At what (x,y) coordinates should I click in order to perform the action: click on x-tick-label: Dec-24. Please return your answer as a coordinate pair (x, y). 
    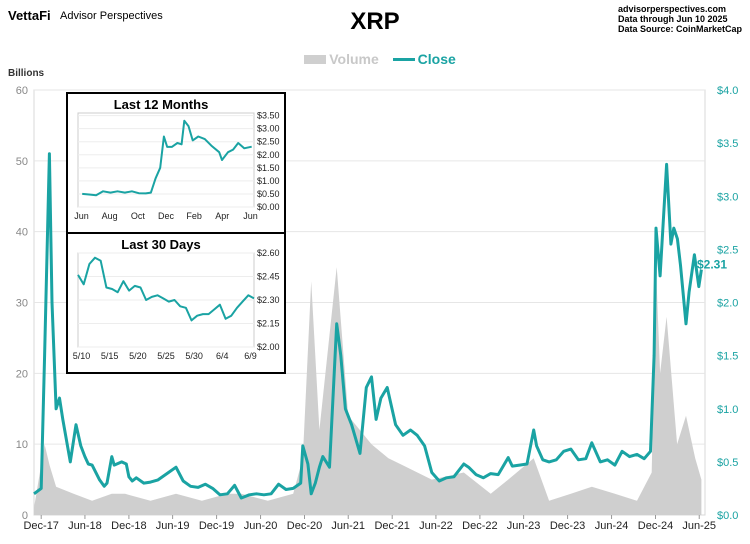
    Looking at the image, I should click on (655, 526).